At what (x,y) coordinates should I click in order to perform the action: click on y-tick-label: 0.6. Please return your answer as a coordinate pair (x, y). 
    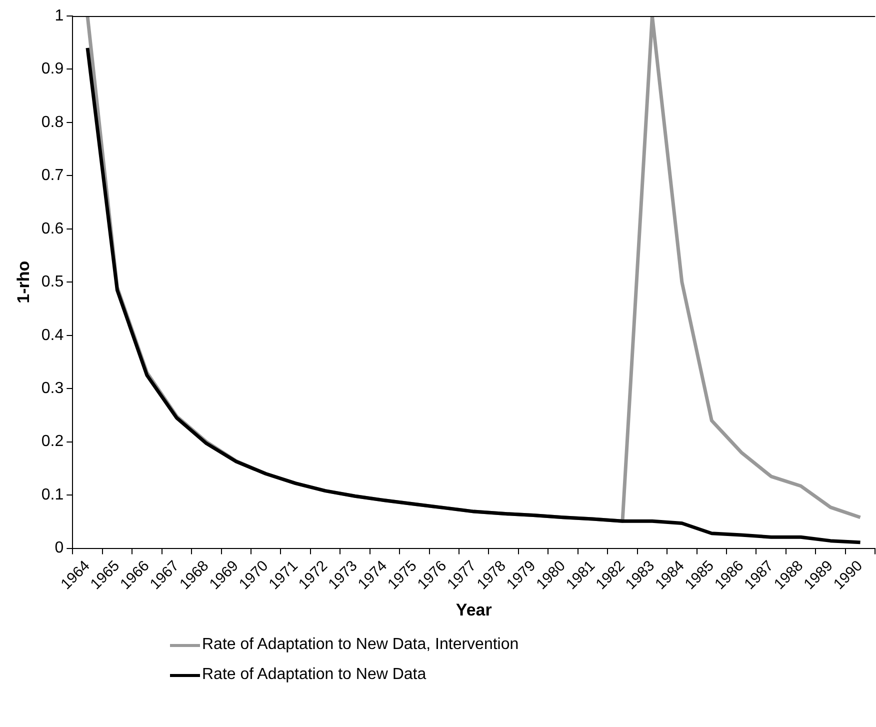
    Looking at the image, I should click on (52, 229).